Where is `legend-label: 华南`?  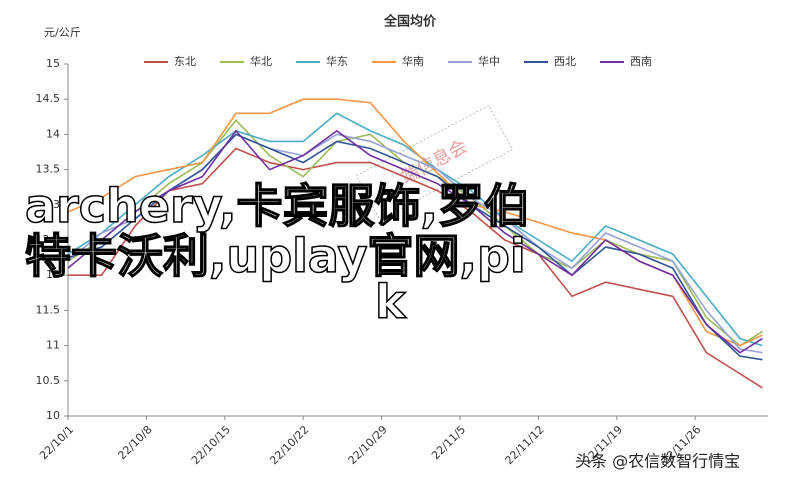 legend-label: 华南 is located at coordinates (413, 61).